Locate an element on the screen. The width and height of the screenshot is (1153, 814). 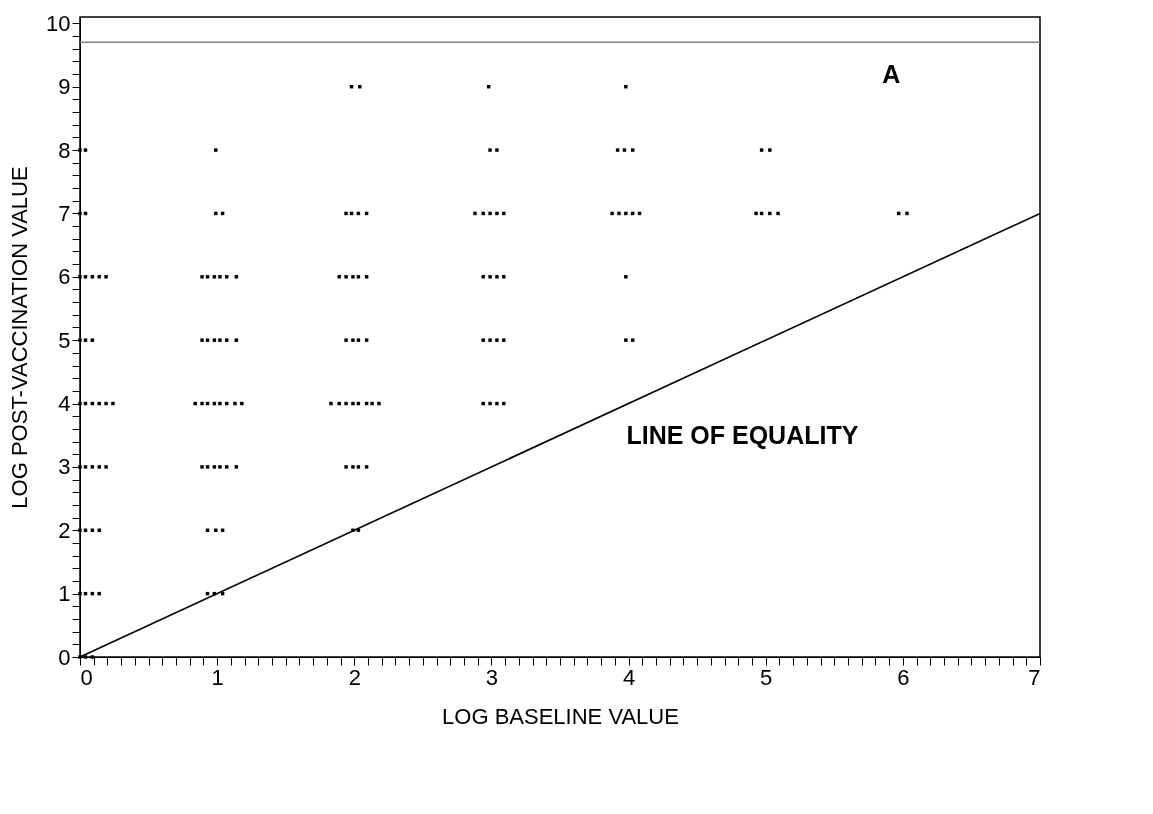
annotation: A is located at coordinates (891, 73).